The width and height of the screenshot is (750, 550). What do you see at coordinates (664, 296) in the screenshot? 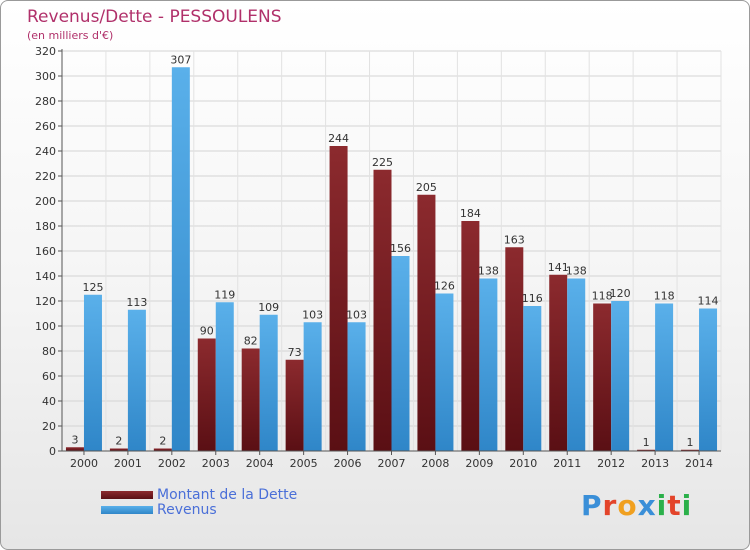
I see `data-label-revenus: 118` at bounding box center [664, 296].